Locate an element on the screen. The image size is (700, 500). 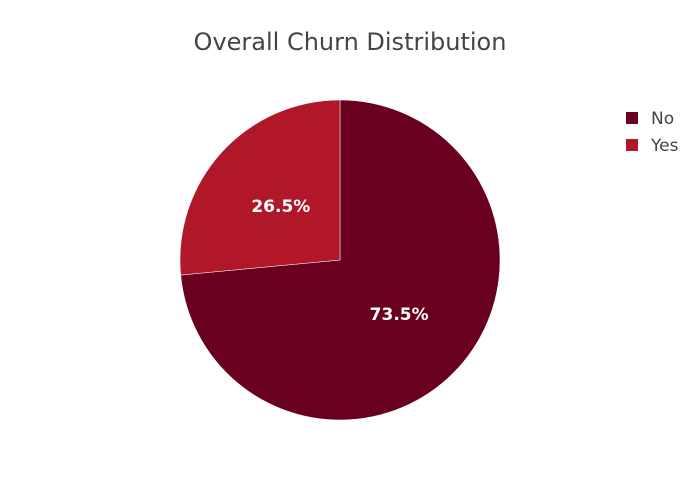
legend-swatch-yes is located at coordinates (632, 145).